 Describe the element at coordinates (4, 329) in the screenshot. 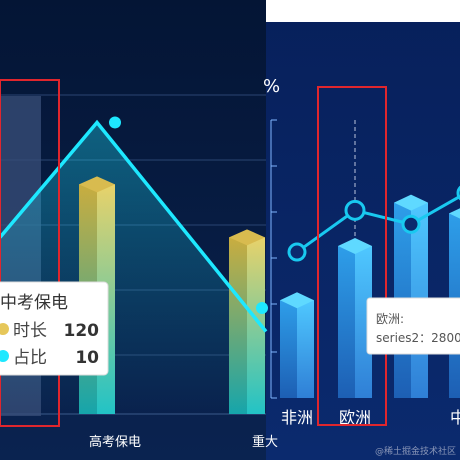

I see `left-tooltip-dot-duration` at that location.